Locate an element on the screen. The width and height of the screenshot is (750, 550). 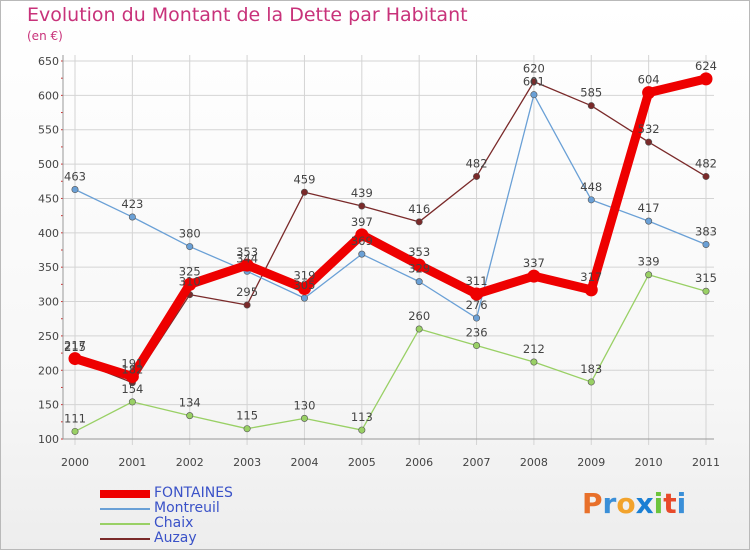
data-label-fontaines-2001: 191 is located at coordinates (132, 363).